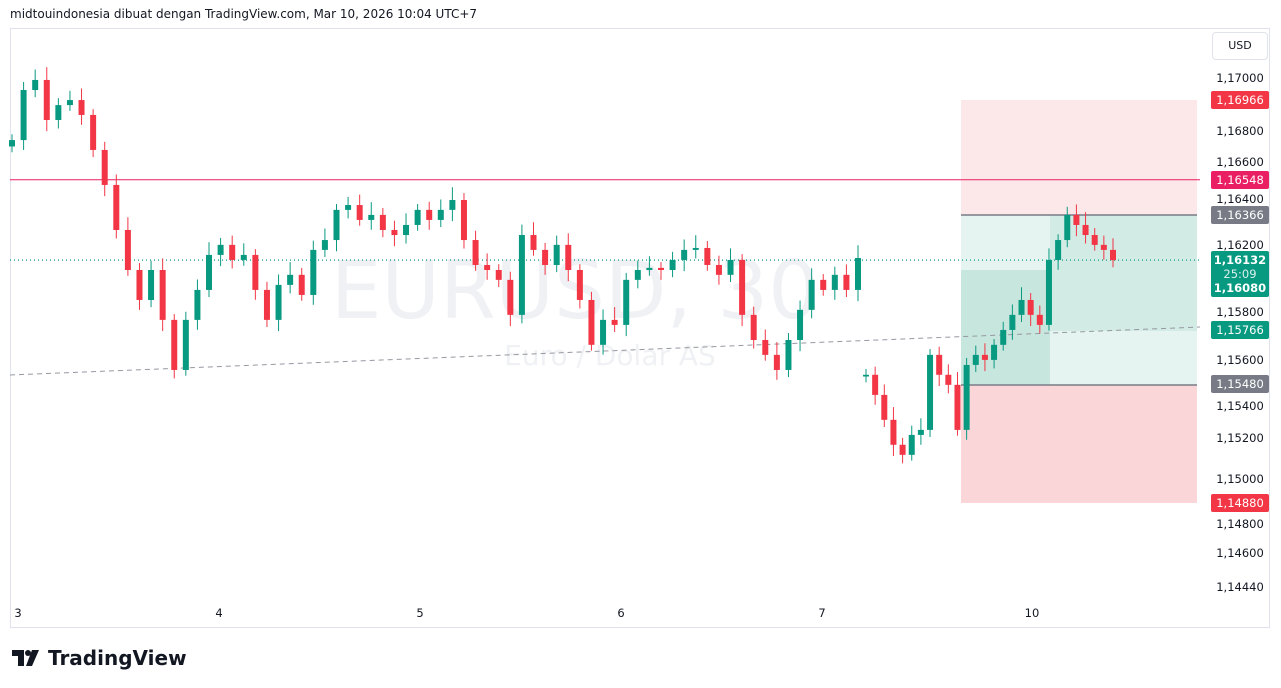 This screenshot has width=1281, height=688. What do you see at coordinates (1240, 312) in the screenshot?
I see `y-tick-label: 1,15800` at bounding box center [1240, 312].